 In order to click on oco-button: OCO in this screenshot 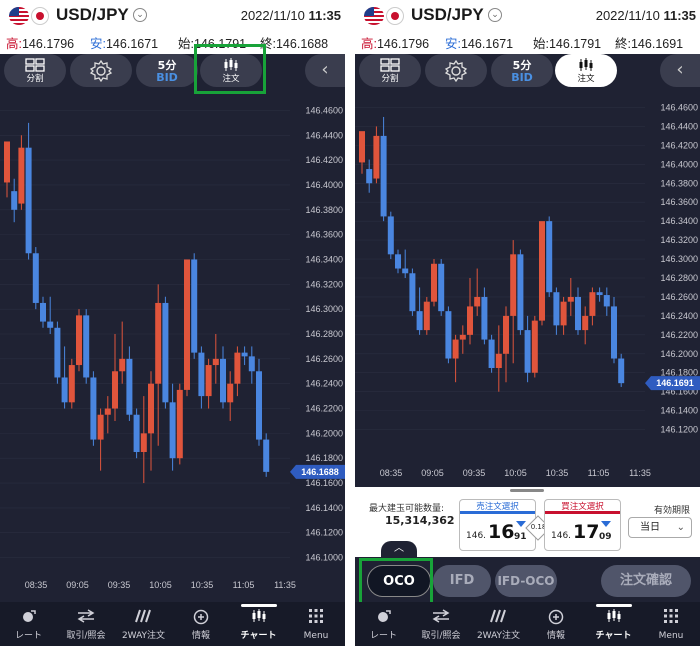, I will do `click(399, 581)`.